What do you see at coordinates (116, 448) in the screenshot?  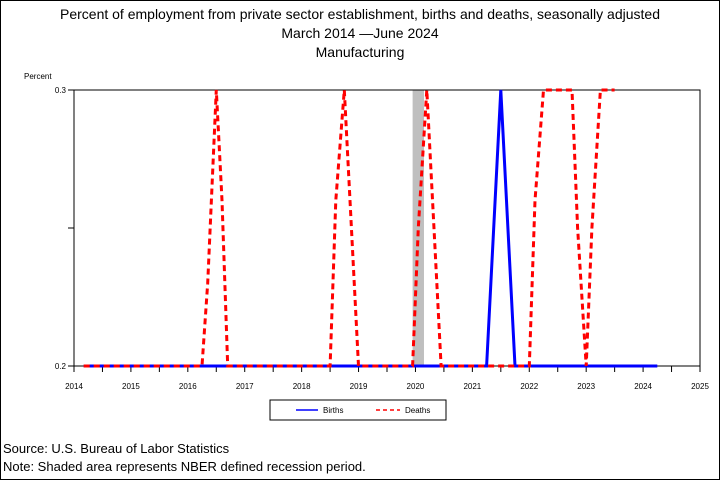 I see `source-note: Source: U.S. Bureau of Labor Statistics` at bounding box center [116, 448].